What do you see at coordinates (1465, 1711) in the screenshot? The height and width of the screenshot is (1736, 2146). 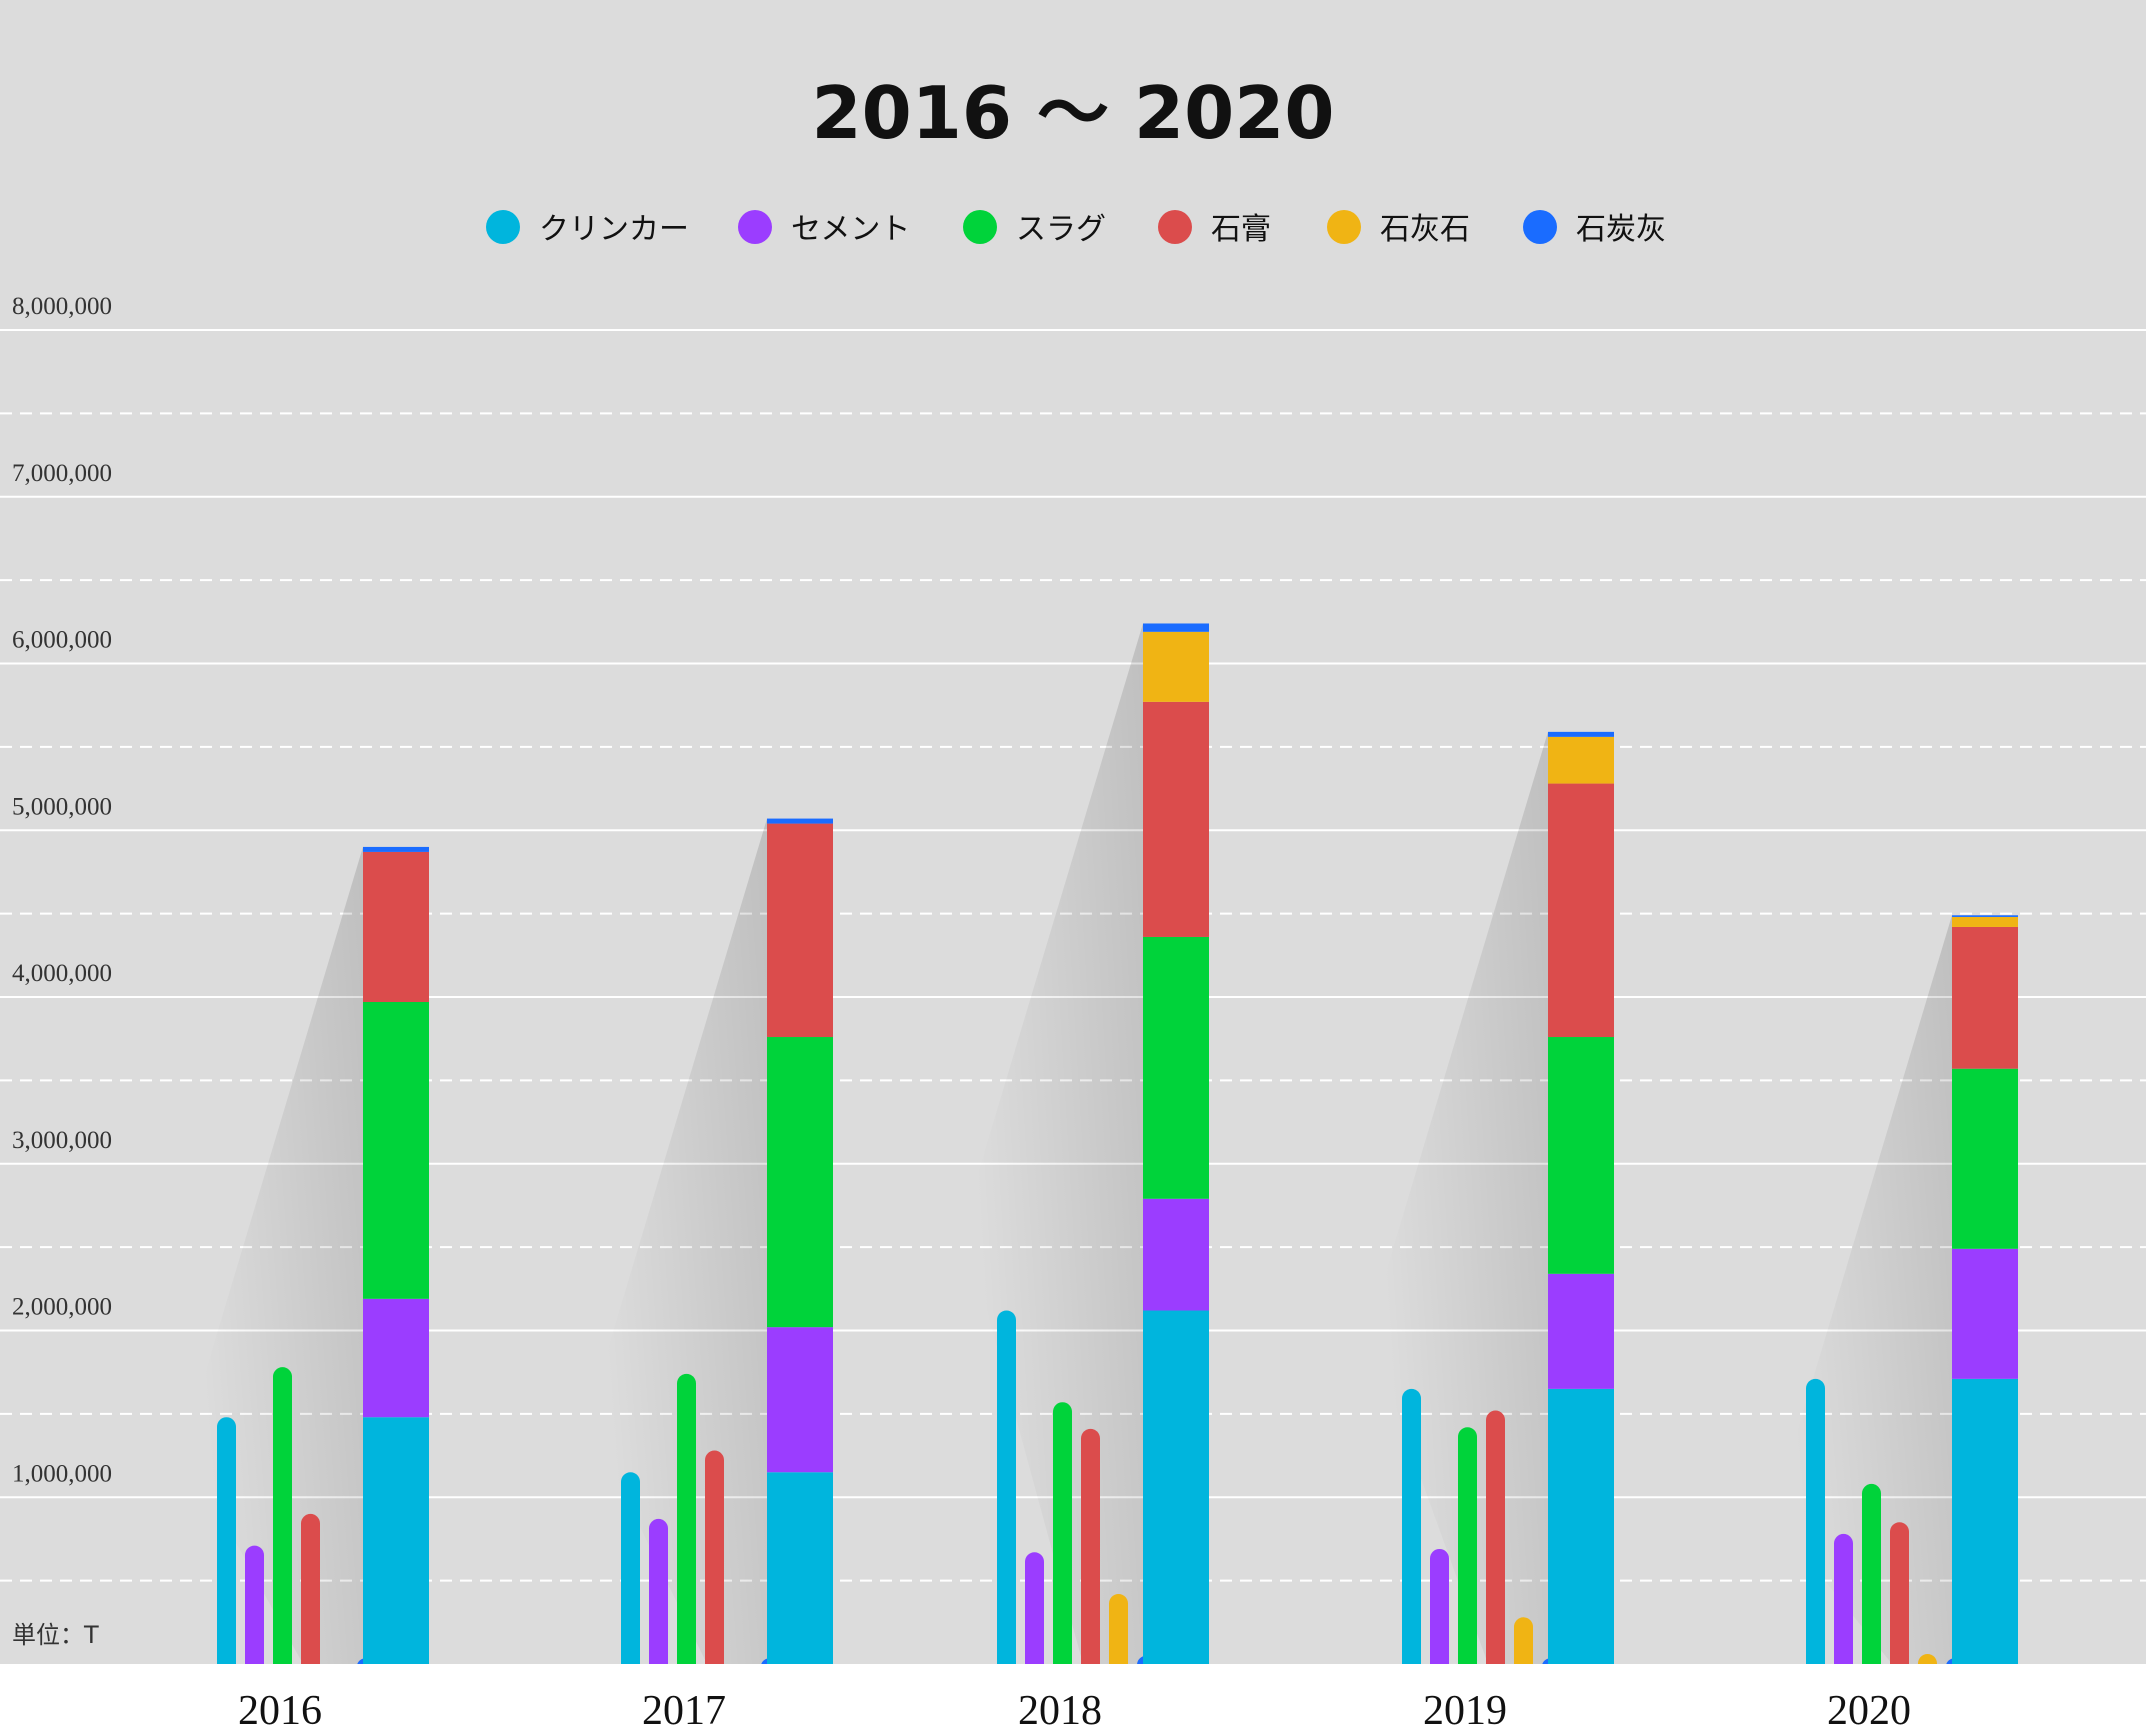 I see `x-tick-label: 2019` at bounding box center [1465, 1711].